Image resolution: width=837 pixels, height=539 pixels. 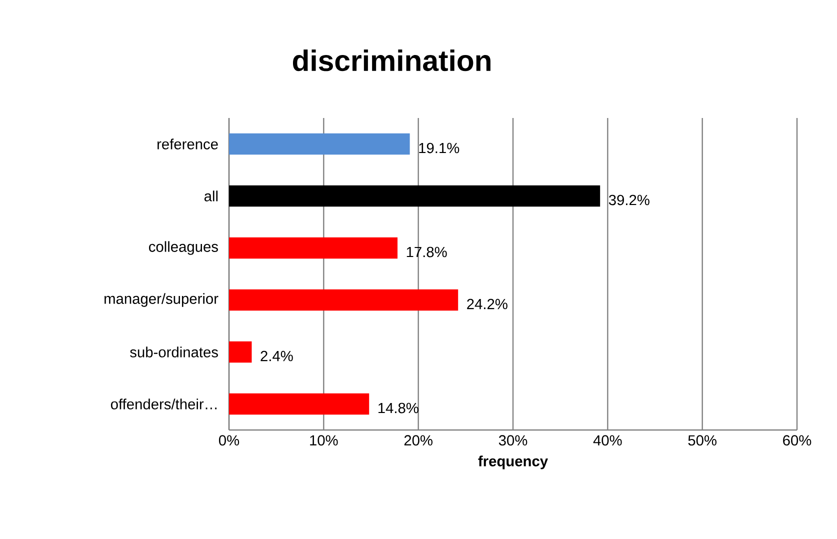 What do you see at coordinates (513, 440) in the screenshot?
I see `x-tick-label: 30%` at bounding box center [513, 440].